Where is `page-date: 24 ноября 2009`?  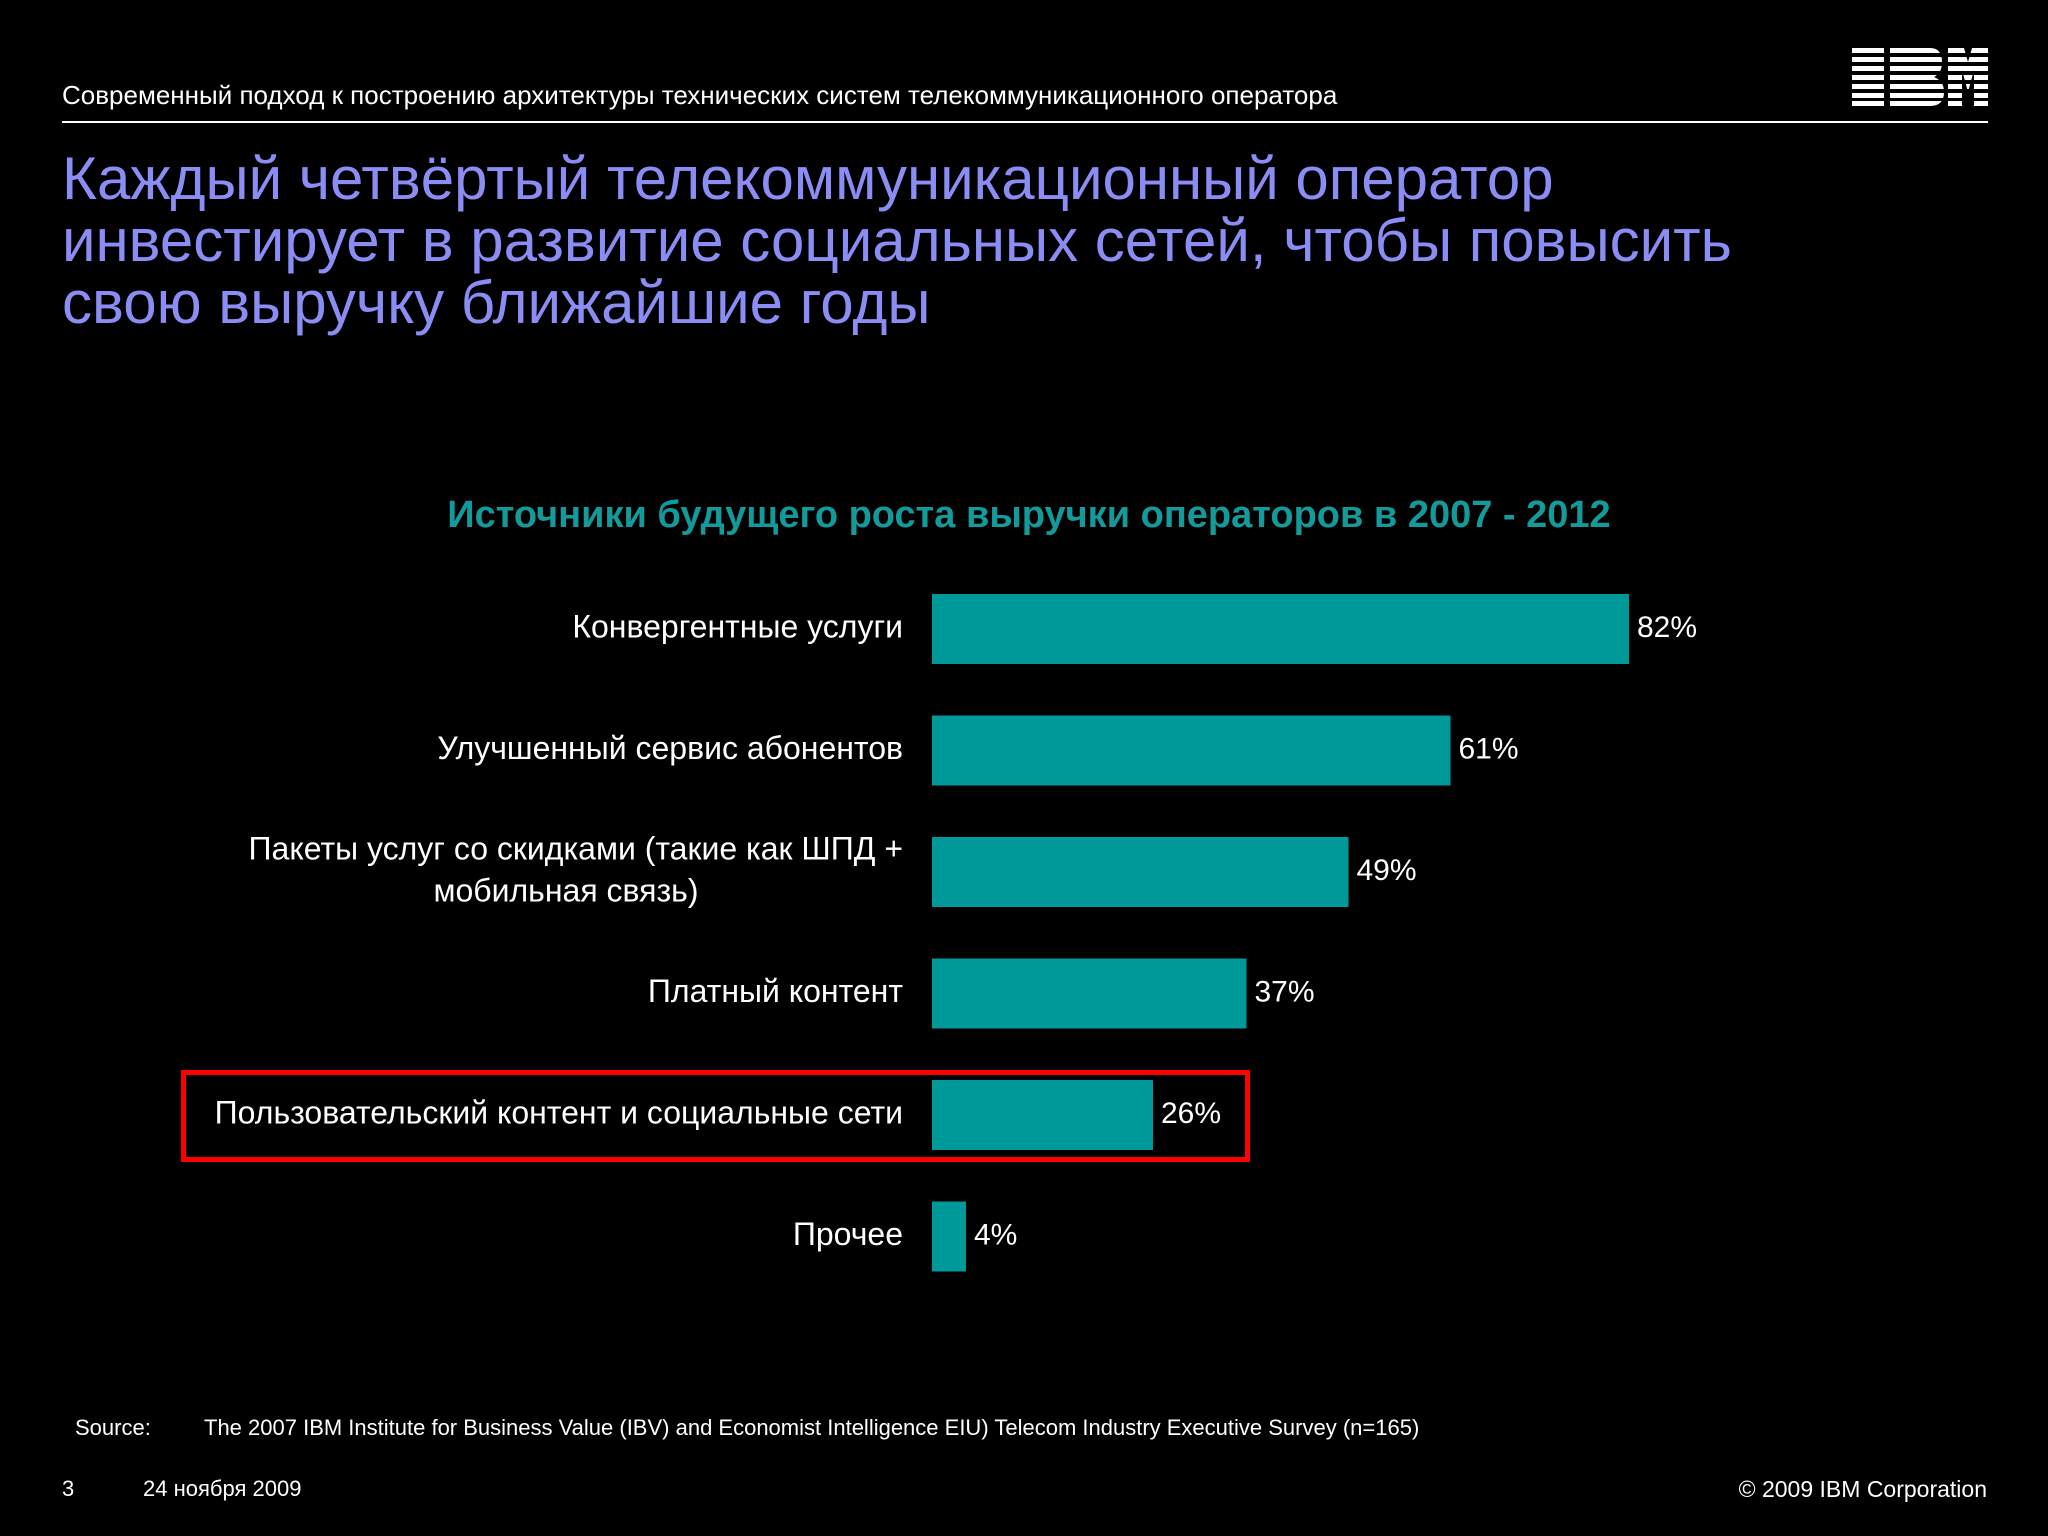
page-date: 24 ноября 2009 is located at coordinates (222, 1488).